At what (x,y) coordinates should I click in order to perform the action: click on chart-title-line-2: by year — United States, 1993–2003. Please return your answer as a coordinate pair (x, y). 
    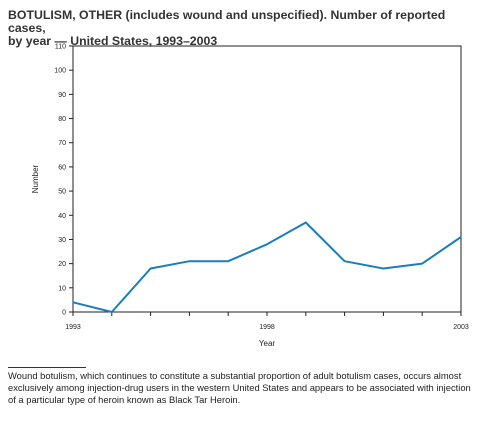
    Looking at the image, I should click on (113, 41).